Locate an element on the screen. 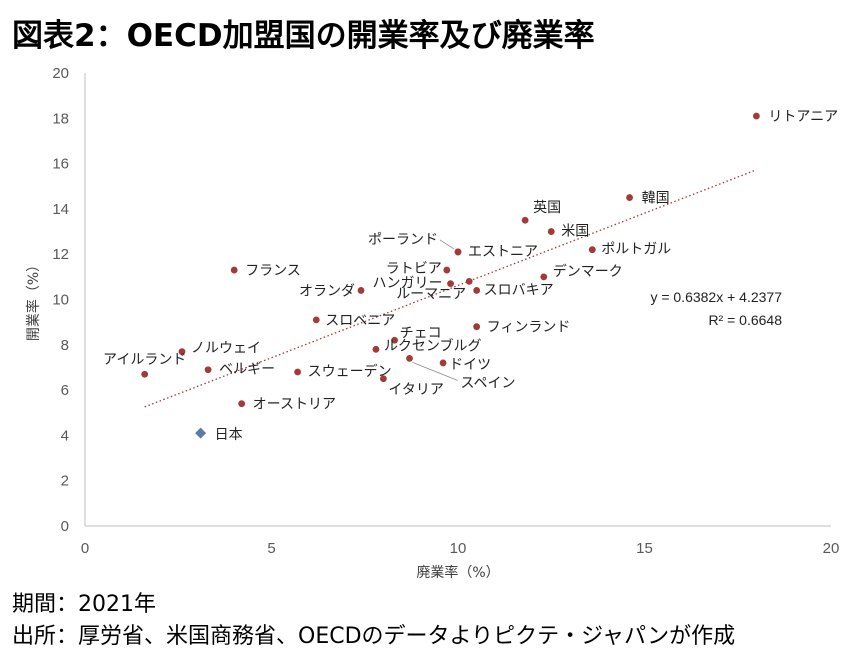 This screenshot has width=859, height=656. x-tick-label: 0 is located at coordinates (85, 548).